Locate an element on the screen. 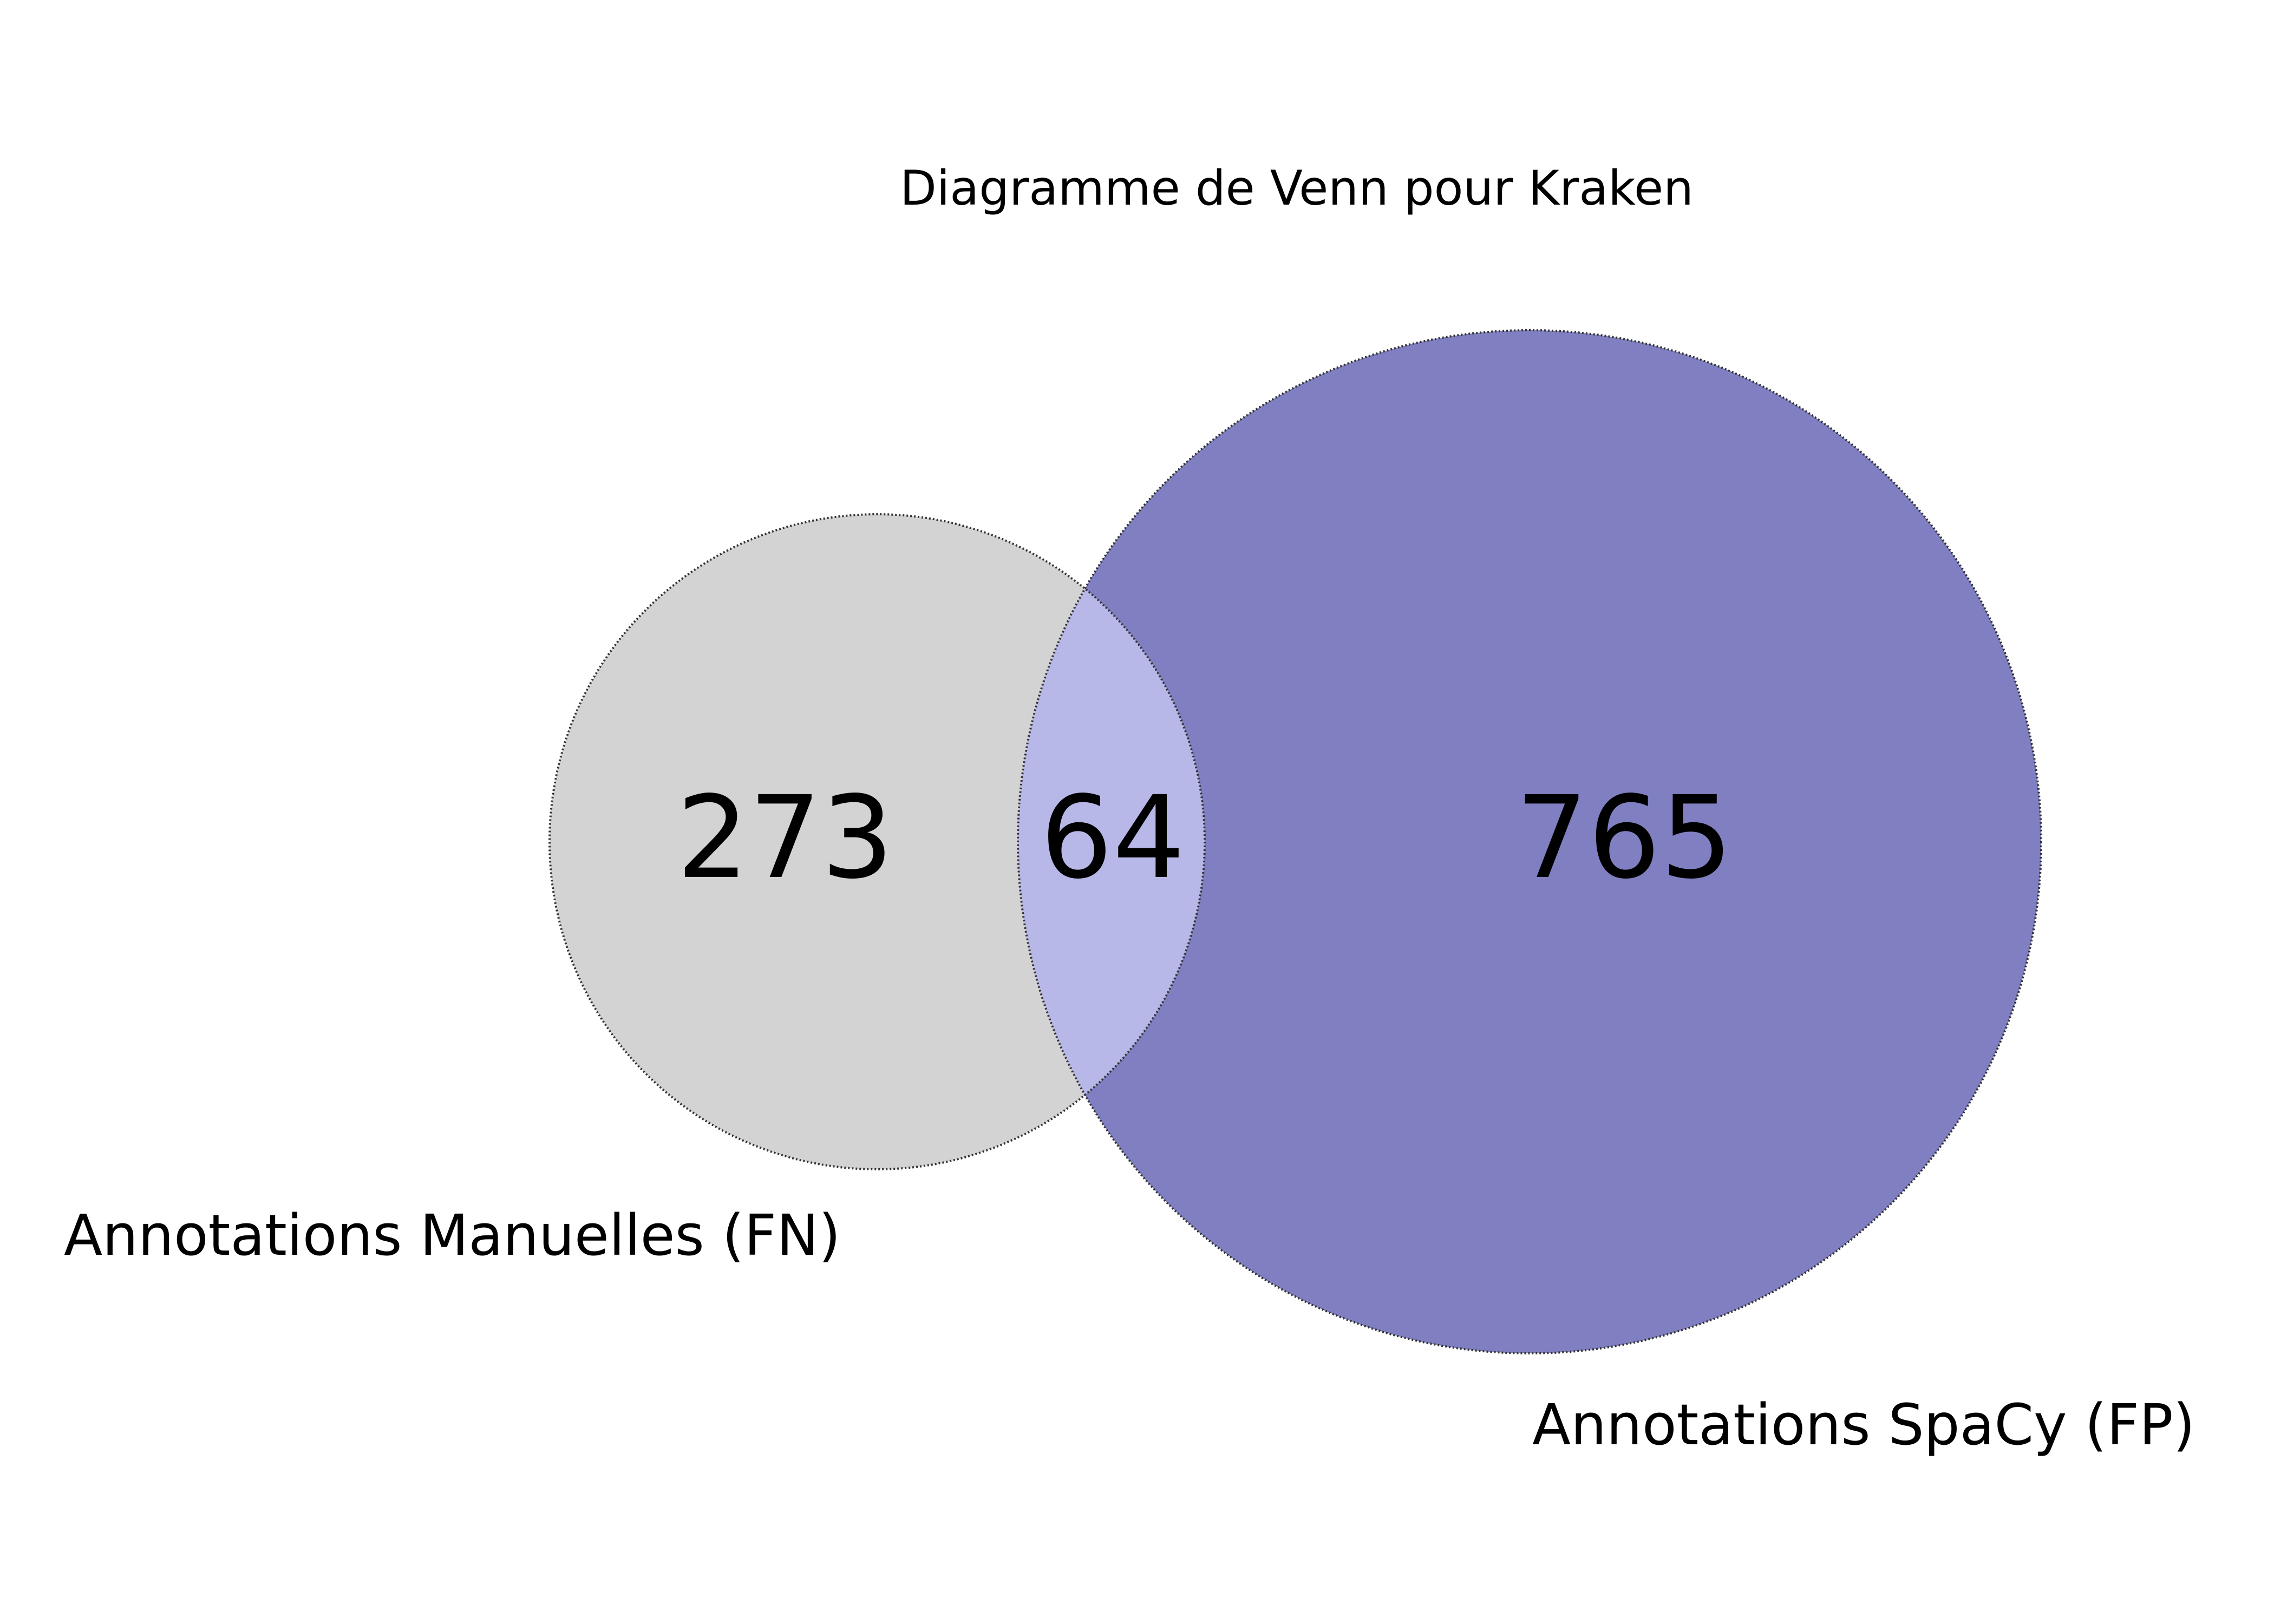 This screenshot has width=2274, height=1624. manual-circle-outline is located at coordinates (877, 841).